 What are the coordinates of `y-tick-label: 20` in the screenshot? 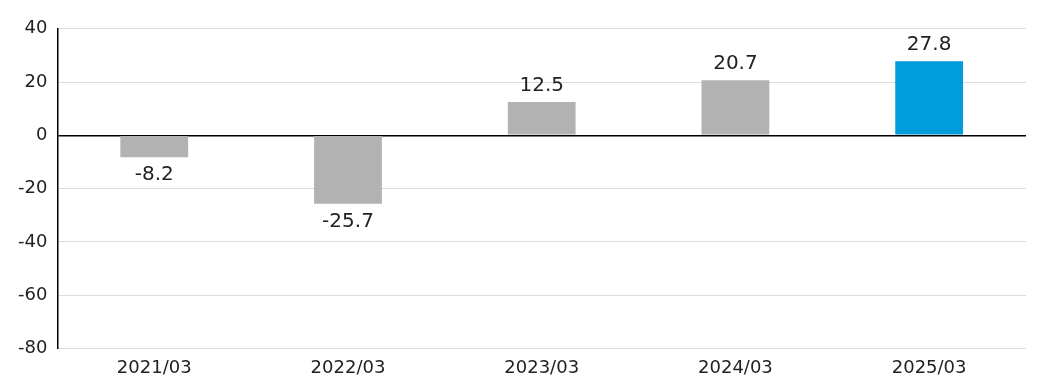 It's located at (36, 80).